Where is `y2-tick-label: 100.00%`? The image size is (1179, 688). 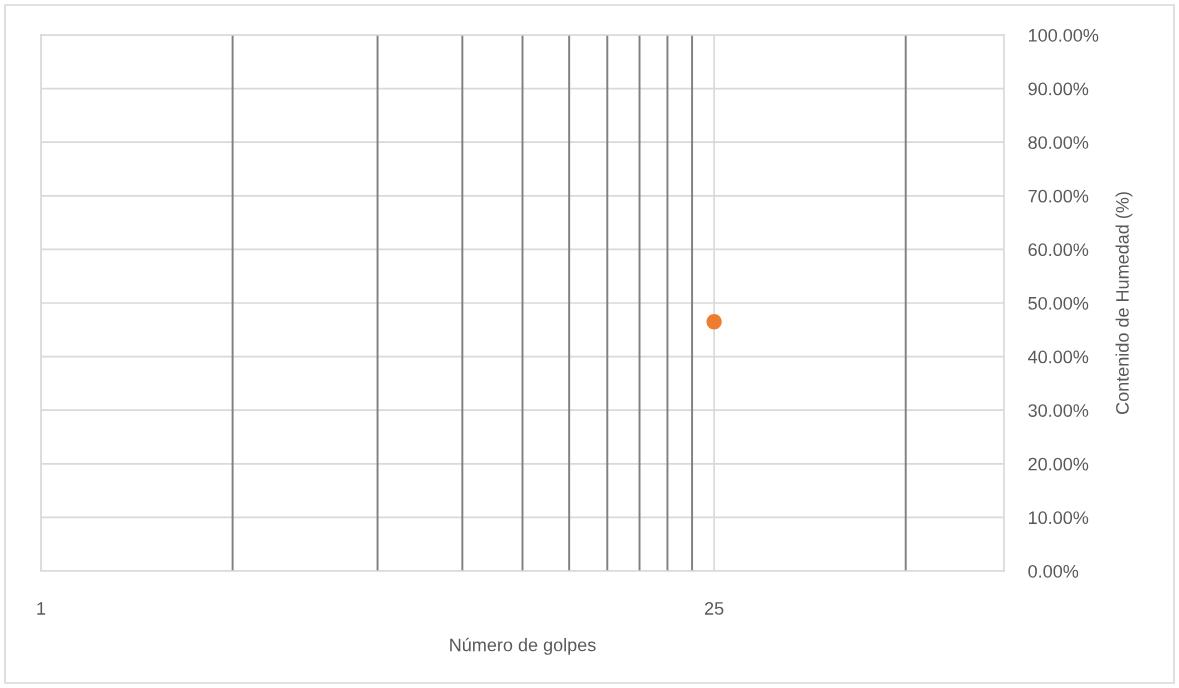
y2-tick-label: 100.00% is located at coordinates (1063, 35).